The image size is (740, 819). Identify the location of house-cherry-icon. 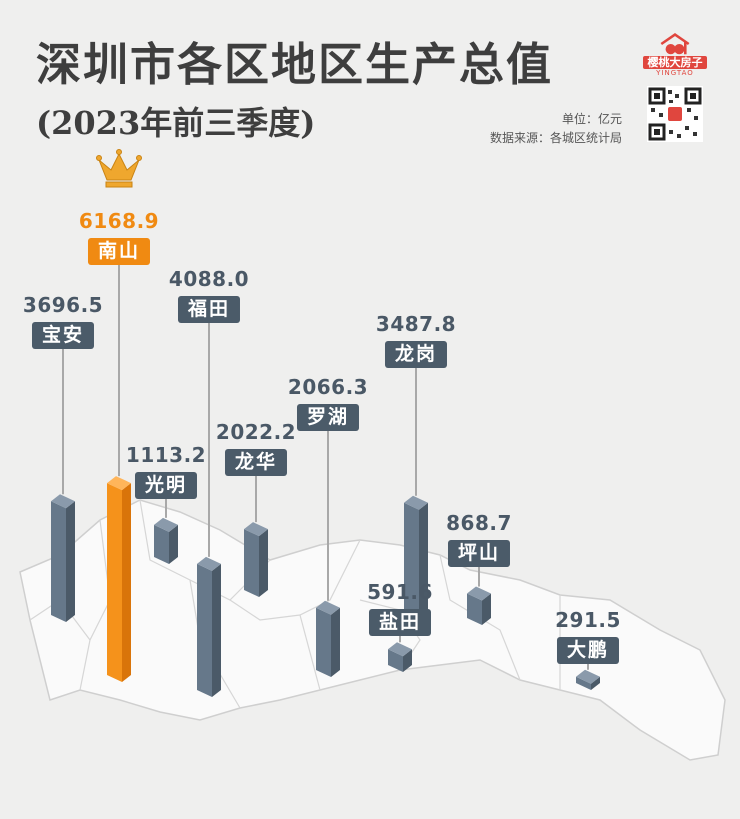
(675, 44).